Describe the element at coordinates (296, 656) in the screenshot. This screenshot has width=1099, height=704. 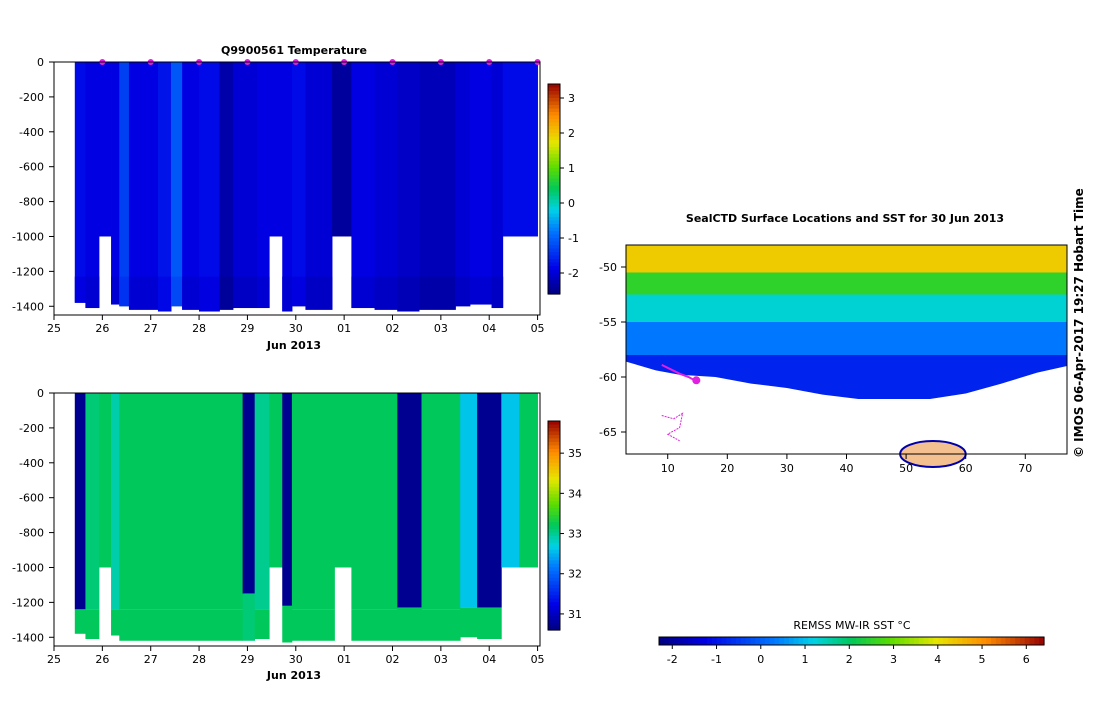
I see `salinity-x-axis: 25 26 27 28 29 30 01 02 03 04 05` at that location.